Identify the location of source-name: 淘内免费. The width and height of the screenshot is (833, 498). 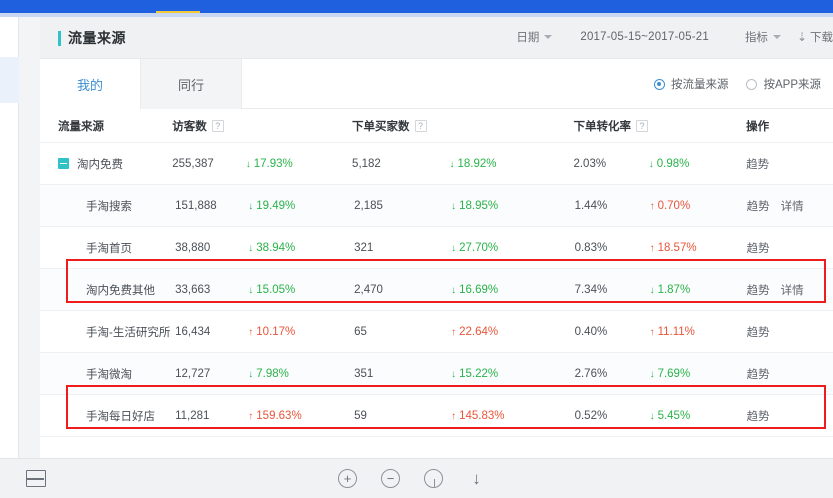
(100, 164).